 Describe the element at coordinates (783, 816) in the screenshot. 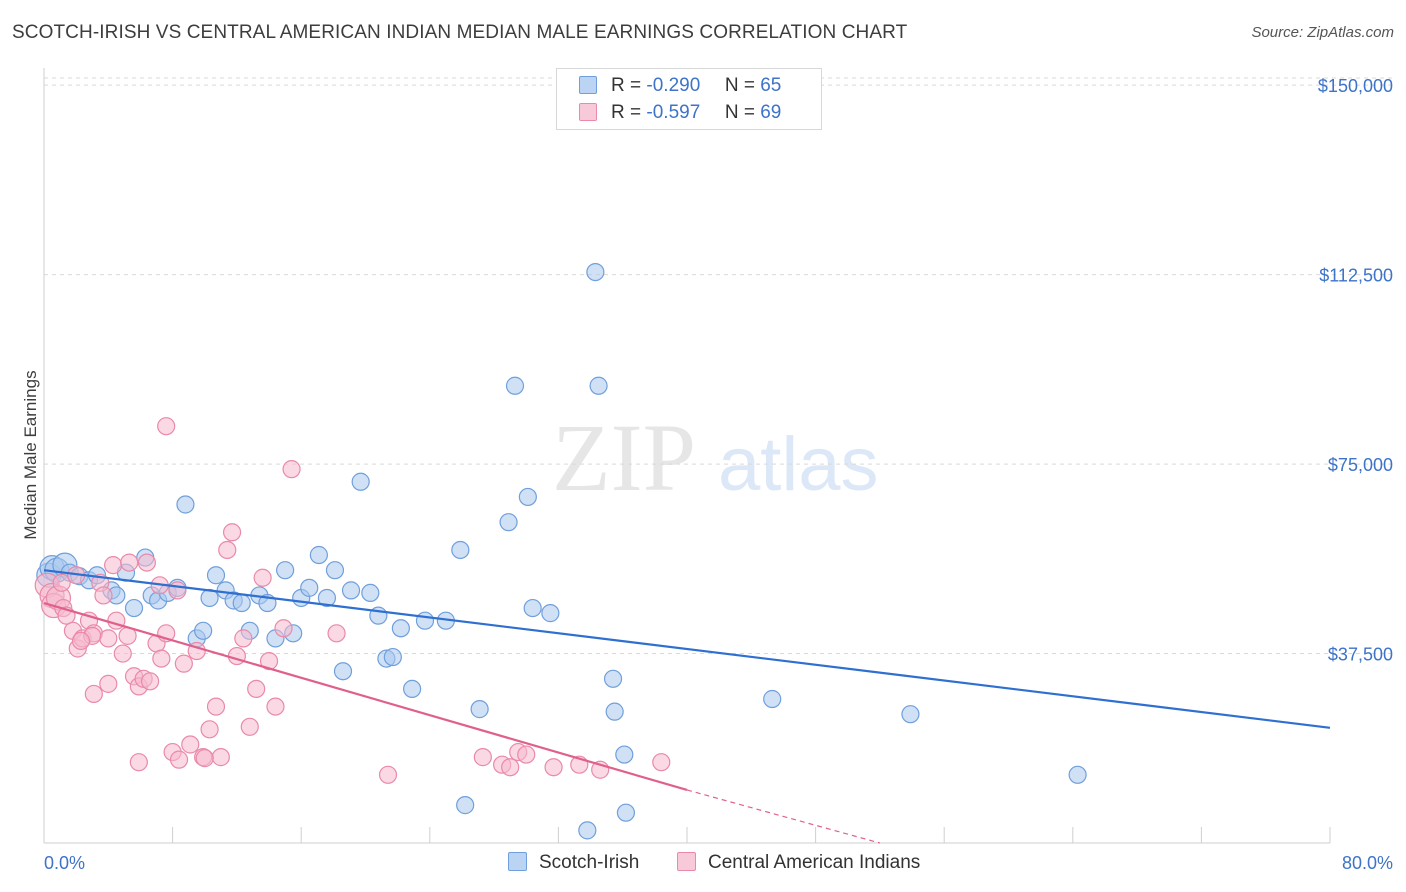

I see `trend-line-central-american-indians-extension` at that location.